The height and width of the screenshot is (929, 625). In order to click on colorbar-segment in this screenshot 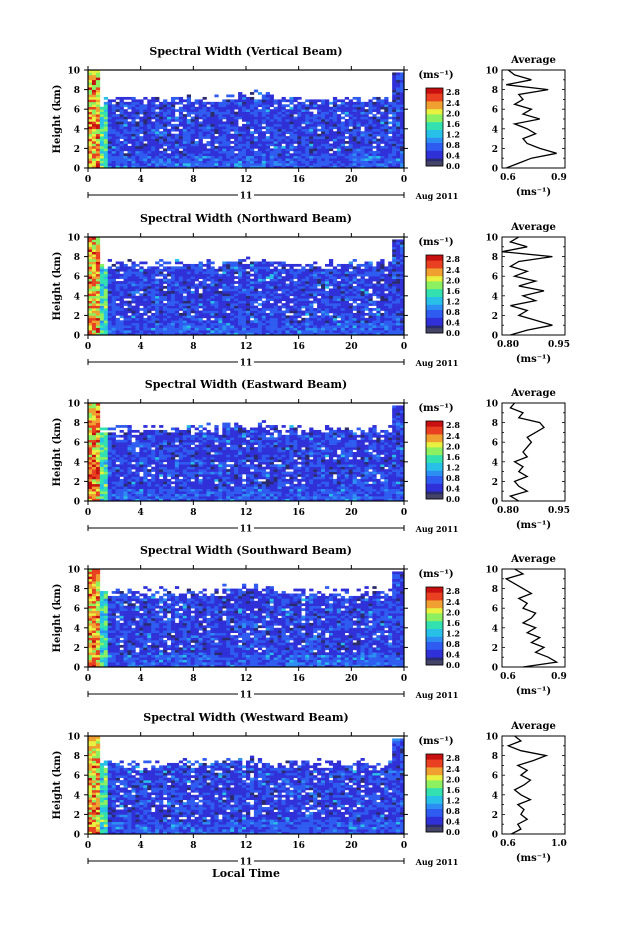, I will do `click(434, 269)`.